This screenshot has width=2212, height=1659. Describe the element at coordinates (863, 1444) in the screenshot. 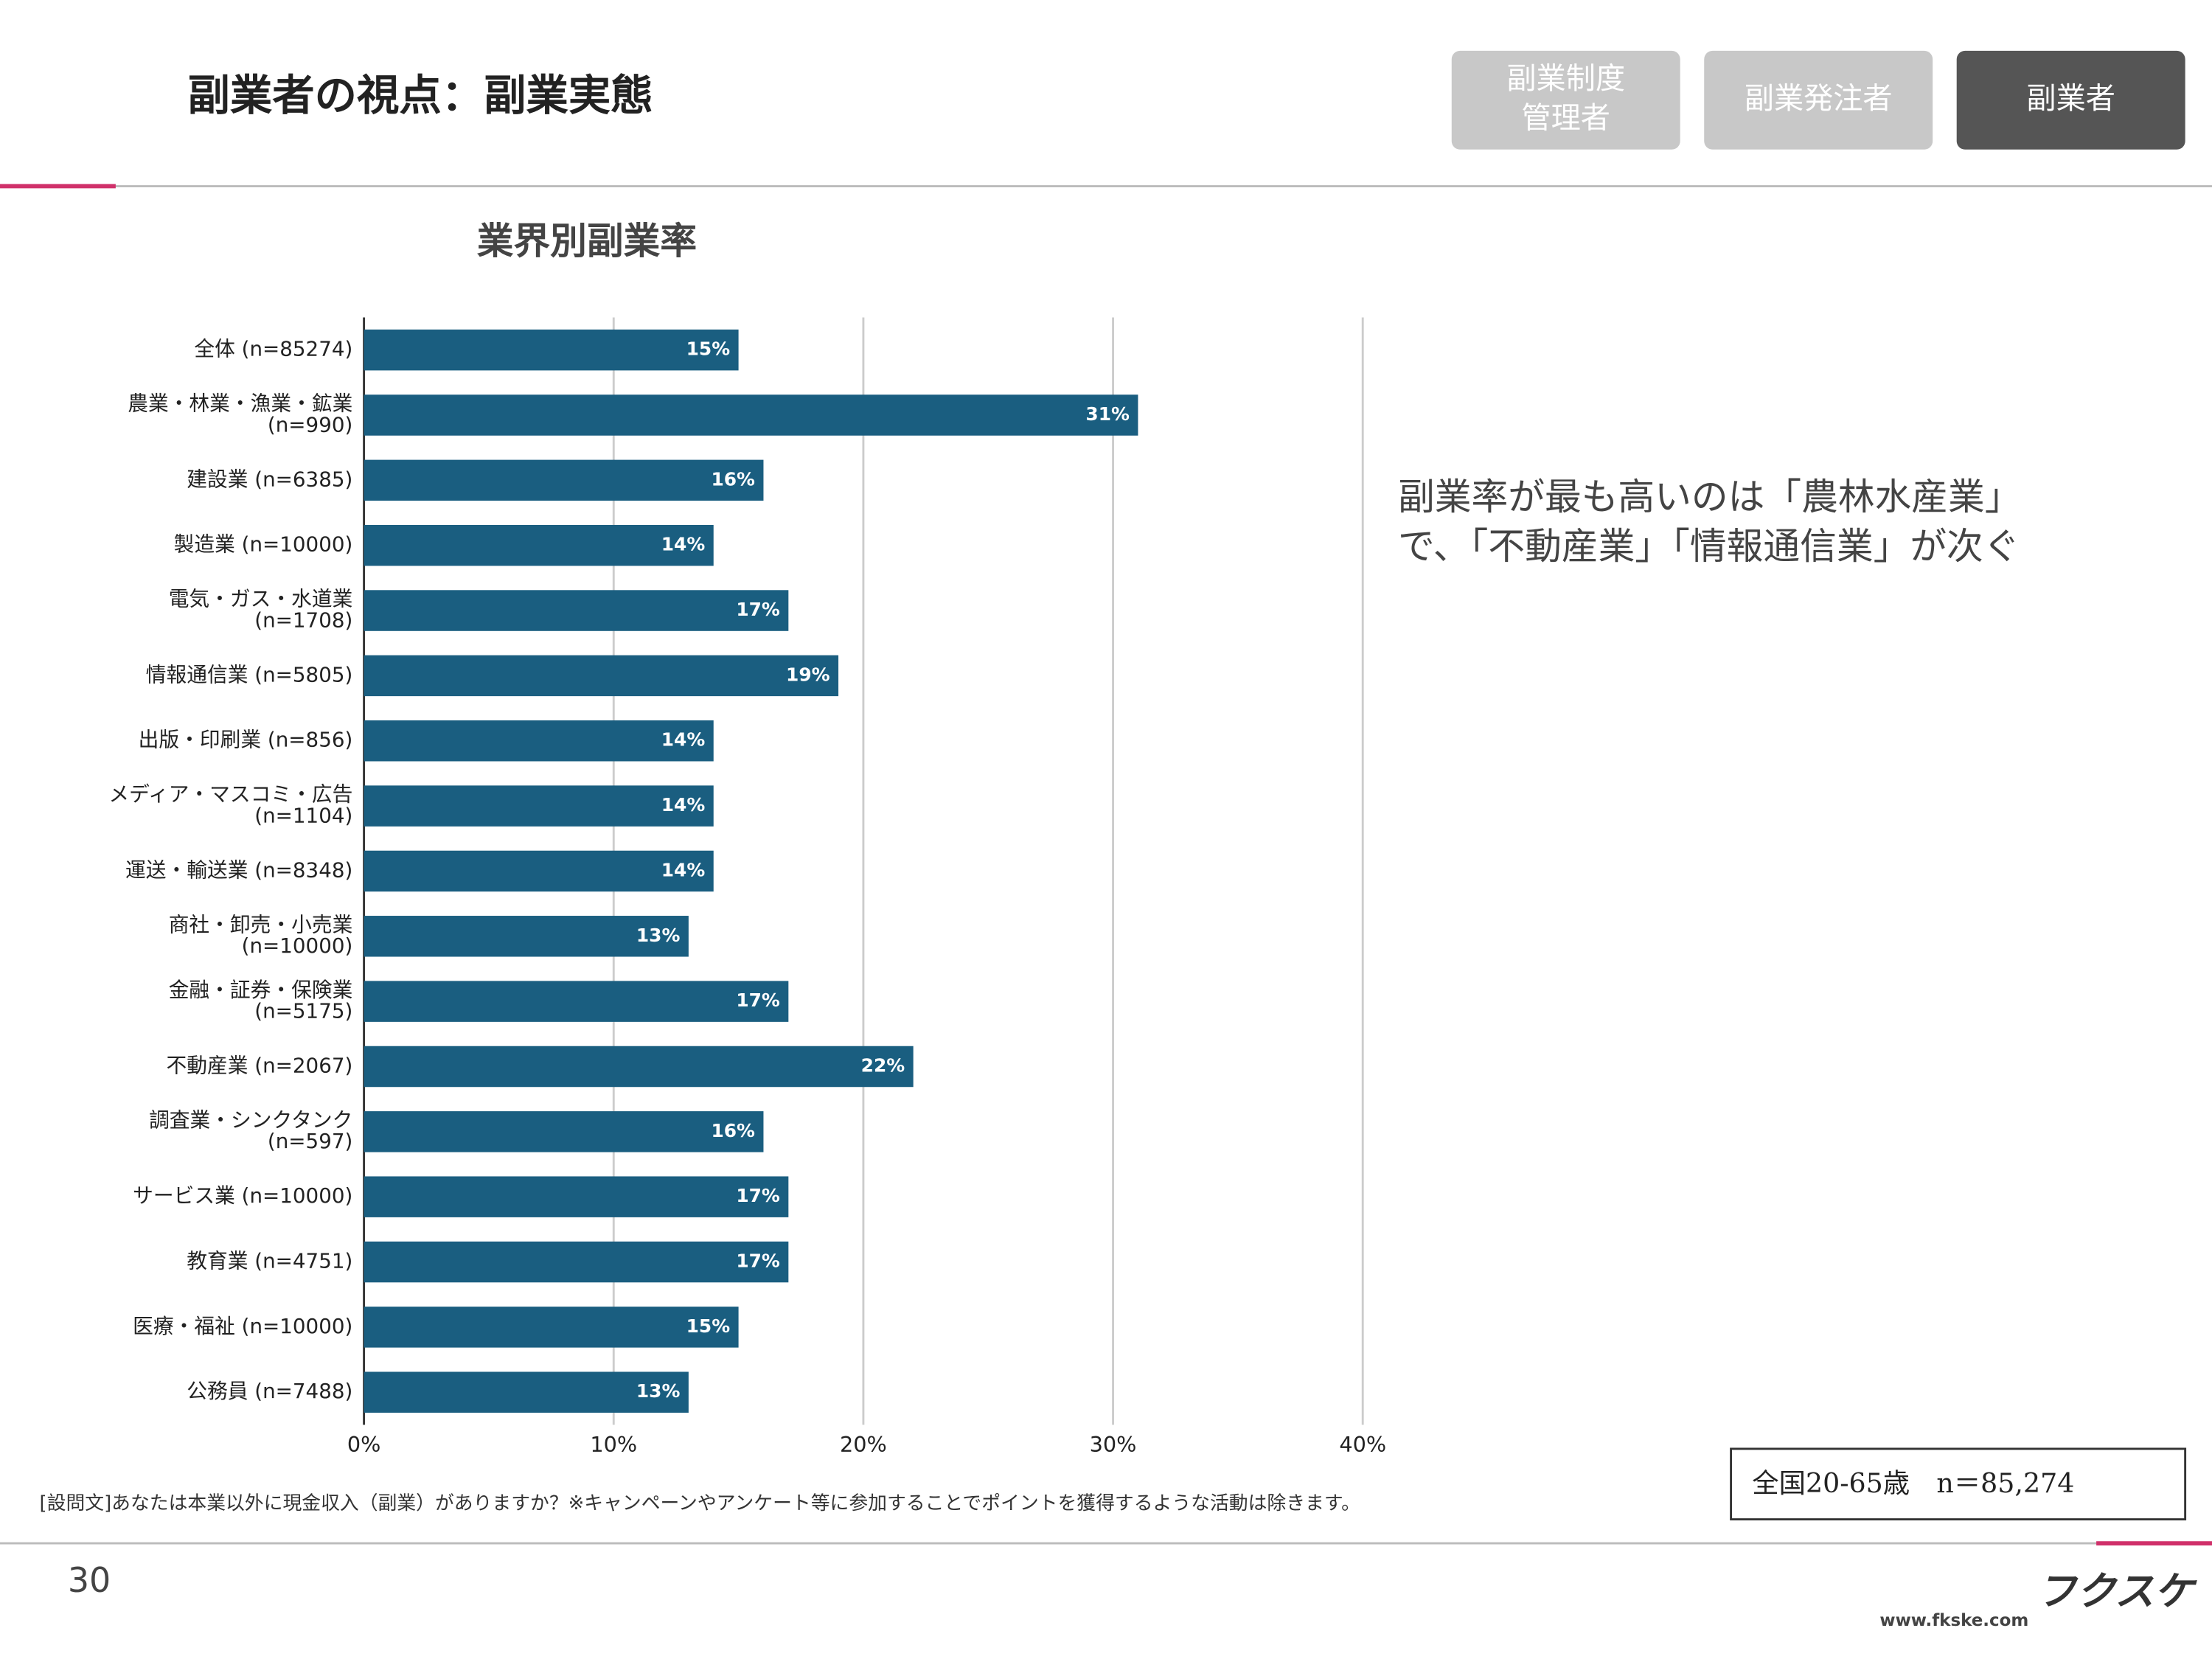

I see `x-tick-label: 20%` at that location.